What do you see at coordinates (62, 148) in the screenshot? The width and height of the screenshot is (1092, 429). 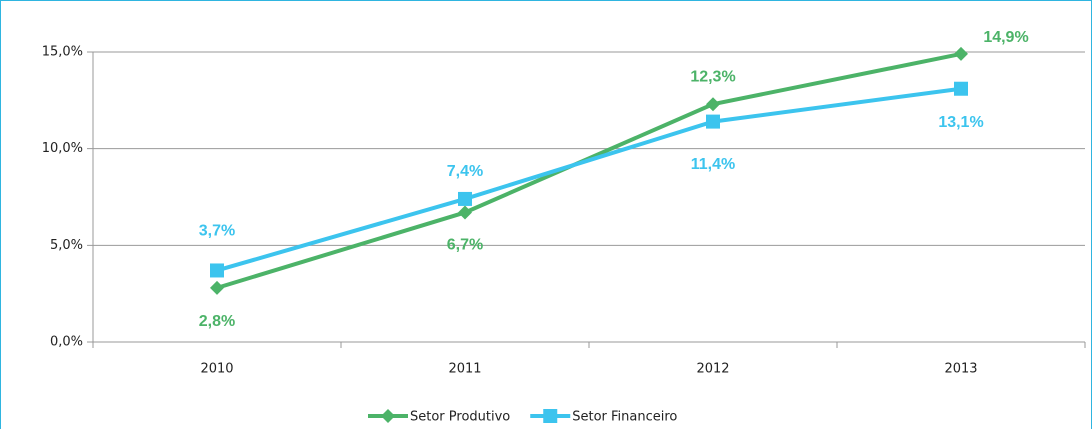 I see `y-tick-label: 10,0%` at bounding box center [62, 148].